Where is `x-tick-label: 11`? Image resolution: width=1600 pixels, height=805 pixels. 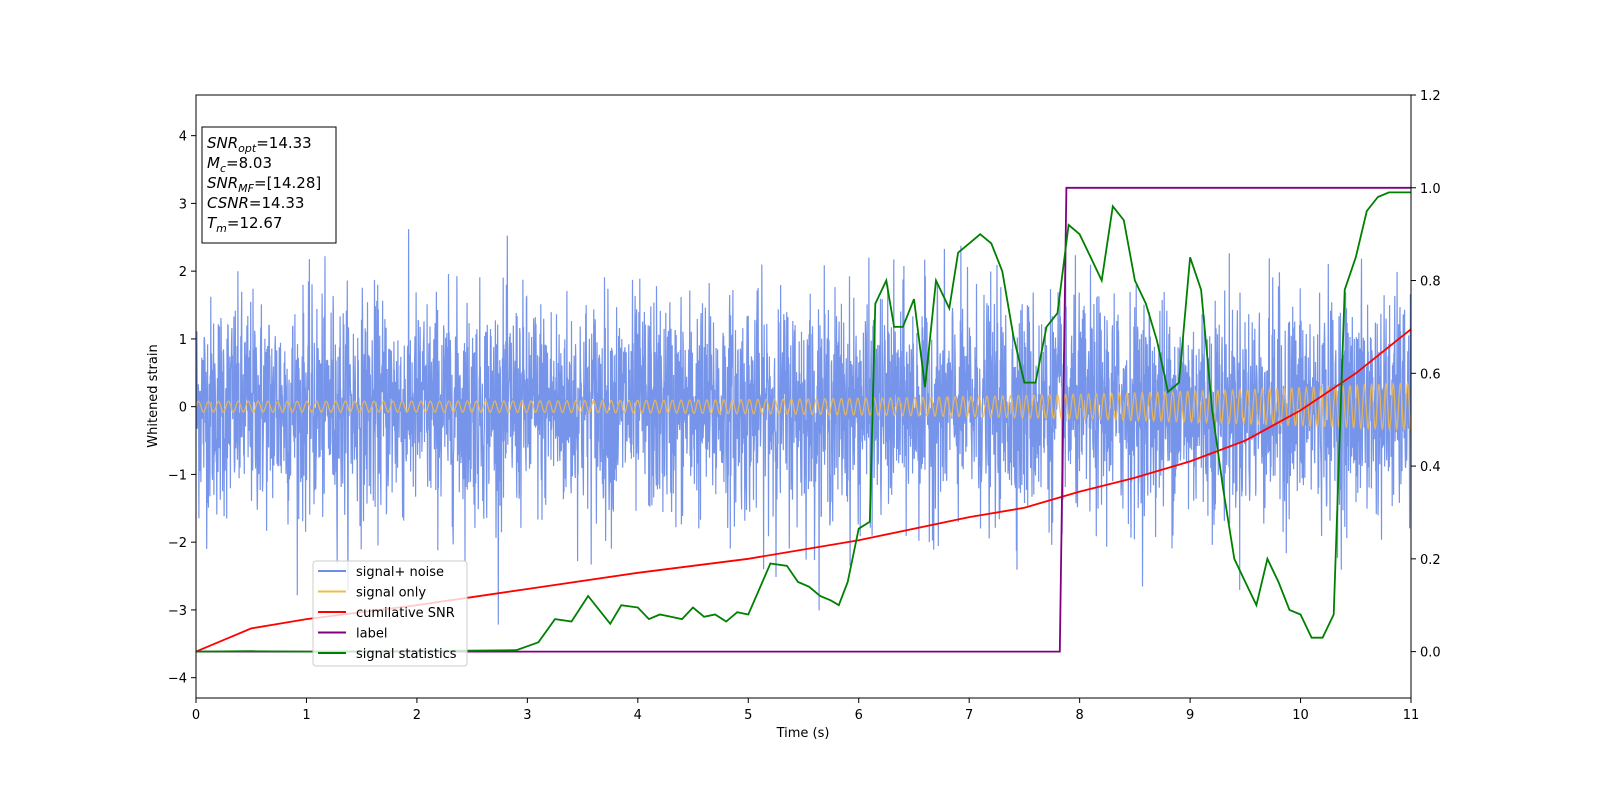
x-tick-label: 11 is located at coordinates (1411, 715).